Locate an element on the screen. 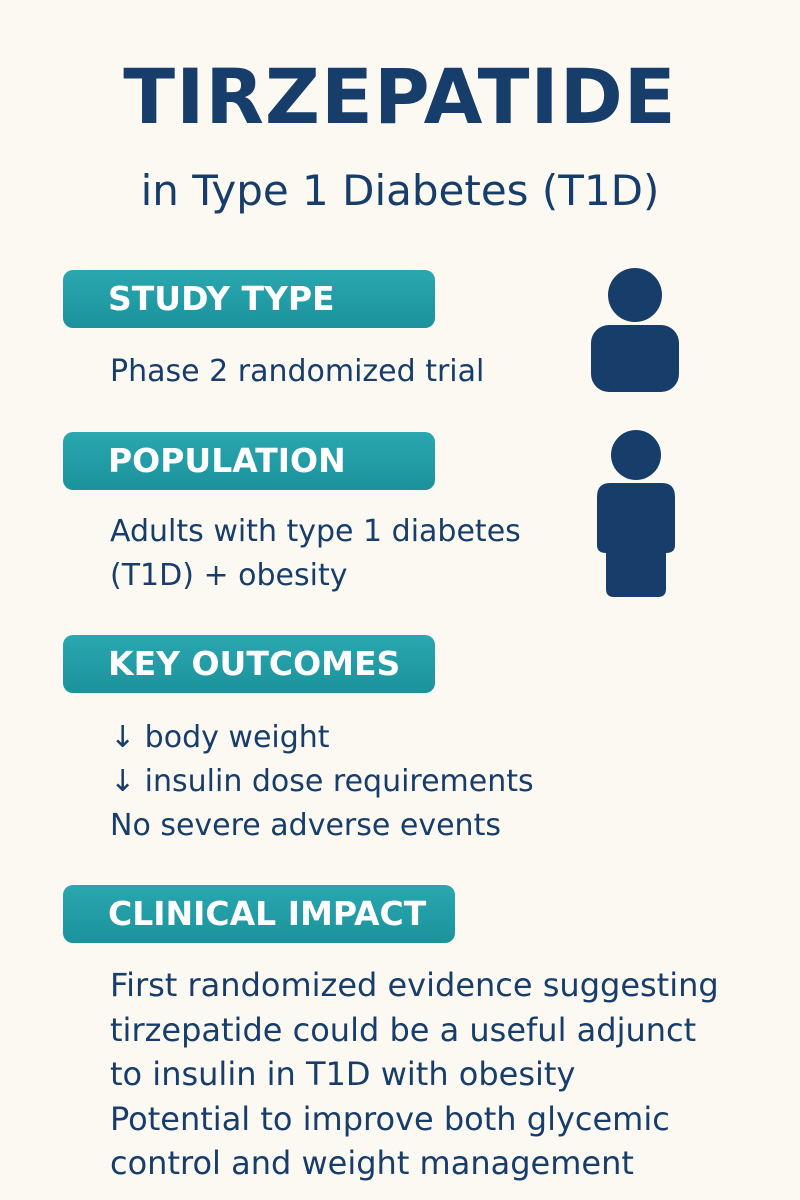 This screenshot has width=800, height=1200. section-heading: CLINICAL IMPACT is located at coordinates (259, 914).